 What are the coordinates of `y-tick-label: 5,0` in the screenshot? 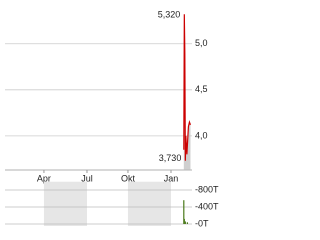 It's located at (201, 43).